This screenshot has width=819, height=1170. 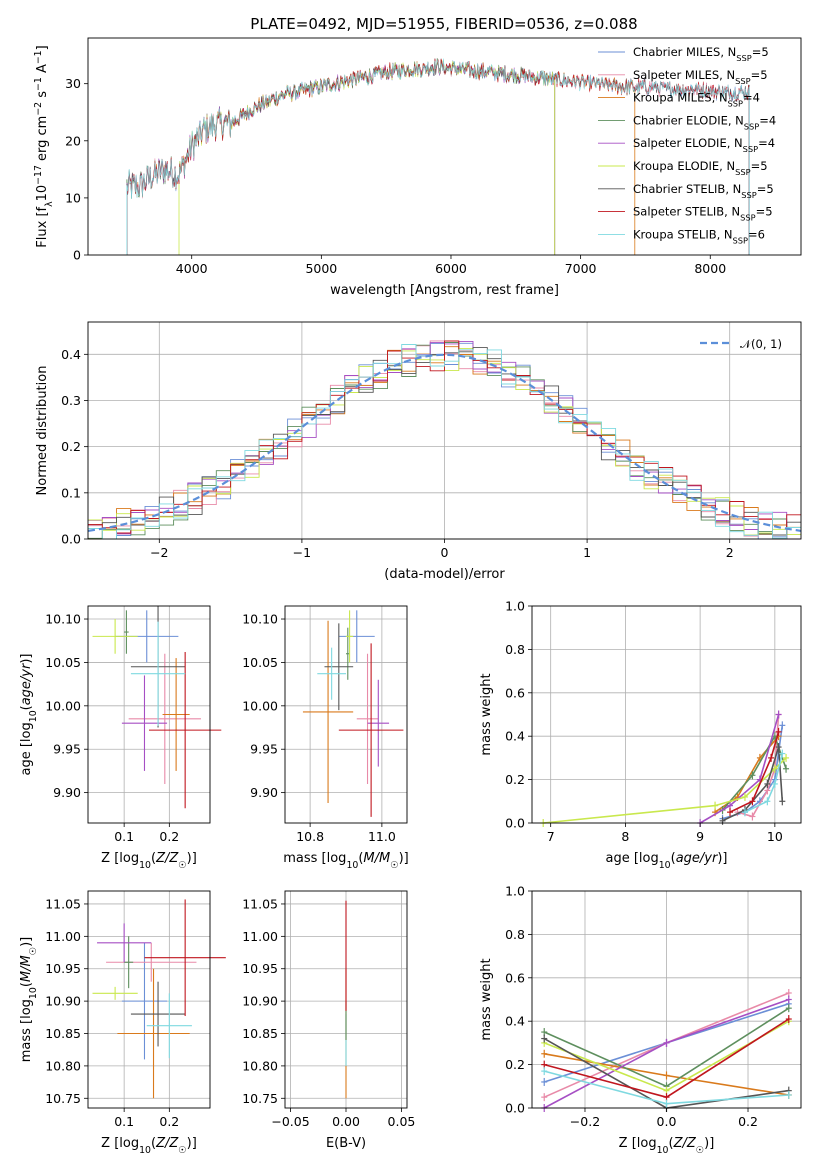 What do you see at coordinates (704, 145) in the screenshot?
I see `legend-entry: Salpeter ELODIE, NSSP=4` at bounding box center [704, 145].